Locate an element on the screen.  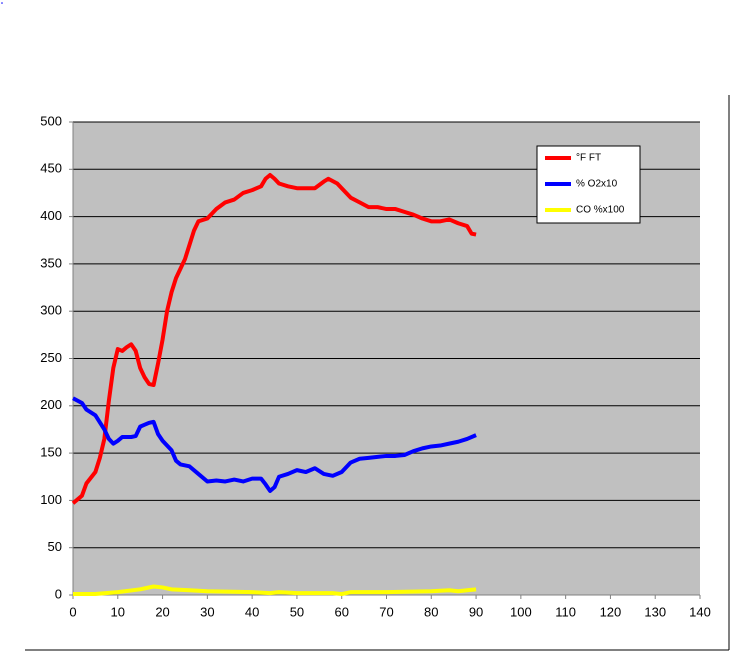
y-tick-label: 350 is located at coordinates (51, 262).